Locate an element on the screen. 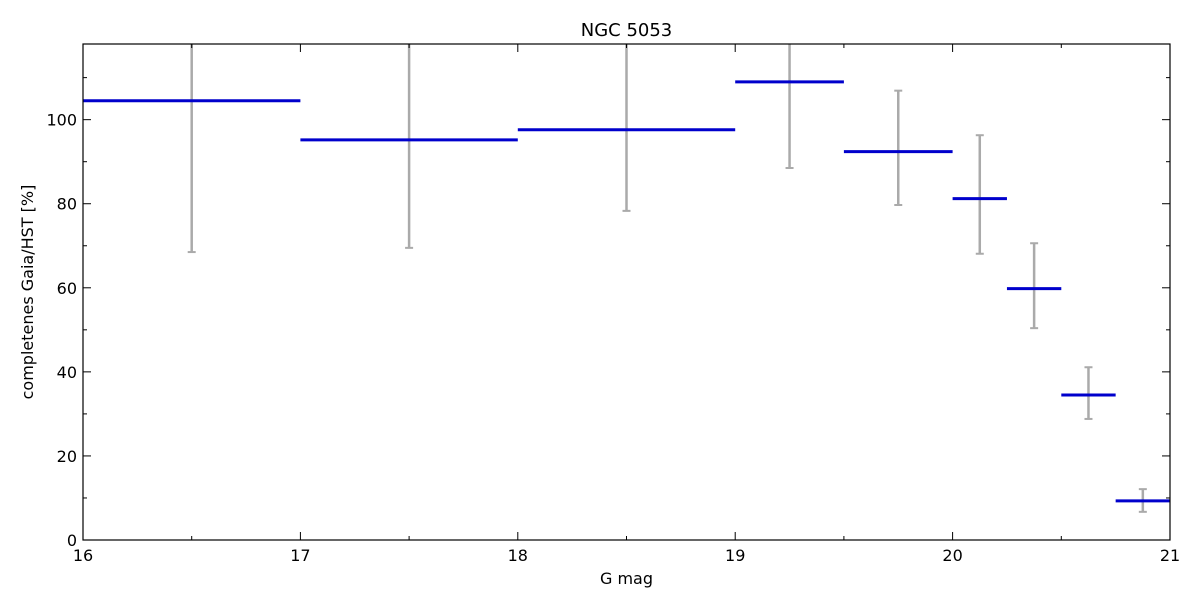 Image resolution: width=1200 pixels, height=605 pixels. x-tick-label: 16 is located at coordinates (83, 555).